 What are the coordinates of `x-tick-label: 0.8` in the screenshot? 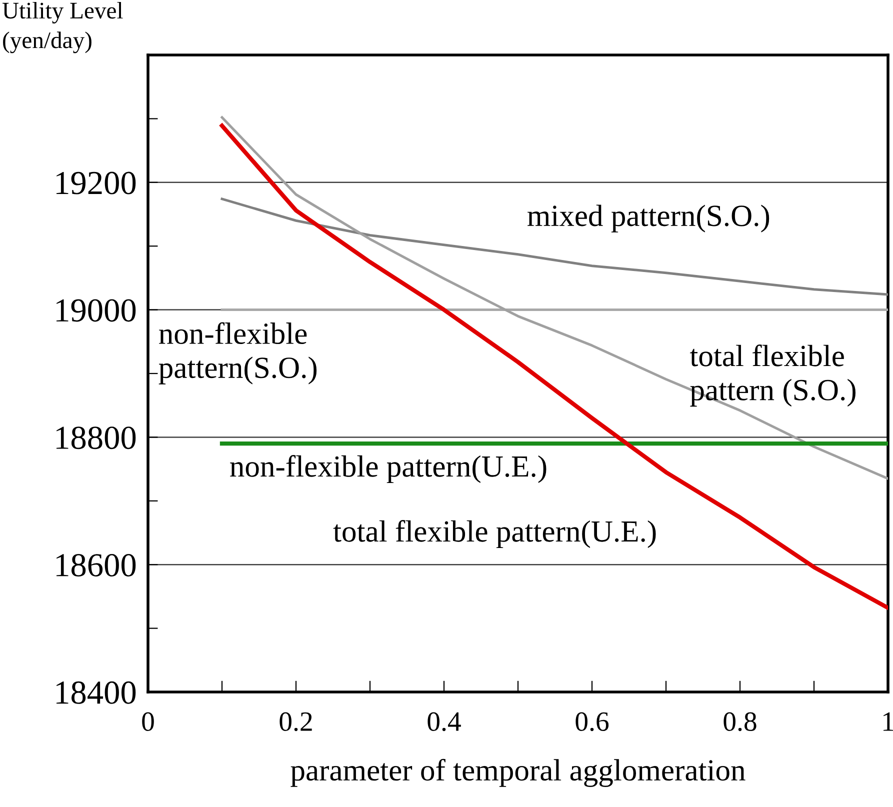 It's located at (740, 722).